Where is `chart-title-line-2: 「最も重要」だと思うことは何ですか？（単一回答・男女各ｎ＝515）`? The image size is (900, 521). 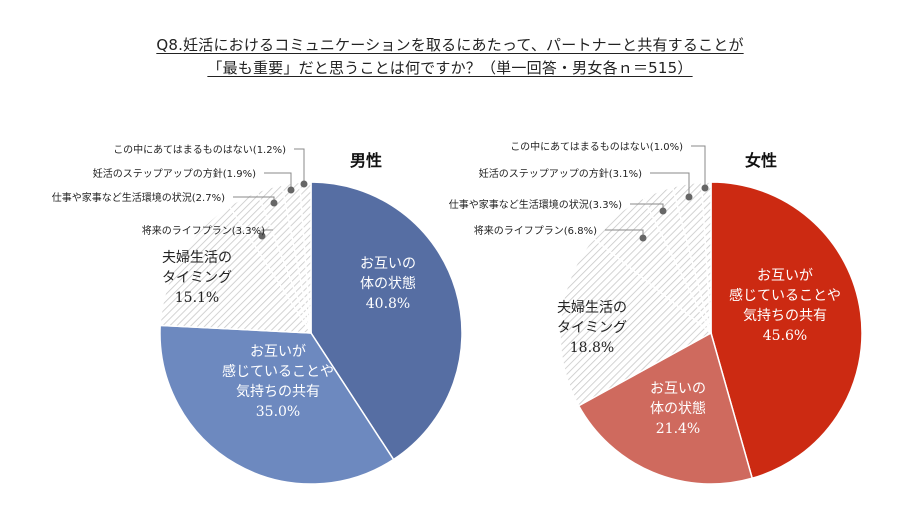 chart-title-line-2: 「最も重要」だと思うことは何ですか？（単一回答・男女各ｎ＝515） is located at coordinates (450, 67).